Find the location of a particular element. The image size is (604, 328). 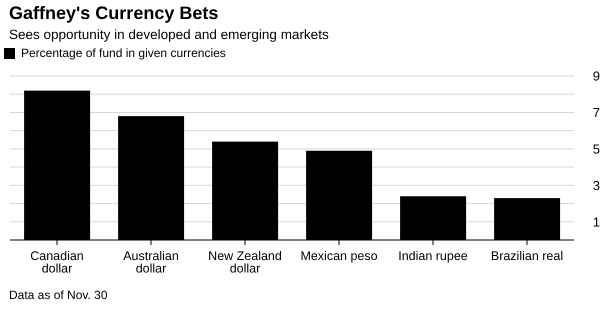

chart-subtitle: Sees opportunity in developed and emerging markets is located at coordinates (169, 34).